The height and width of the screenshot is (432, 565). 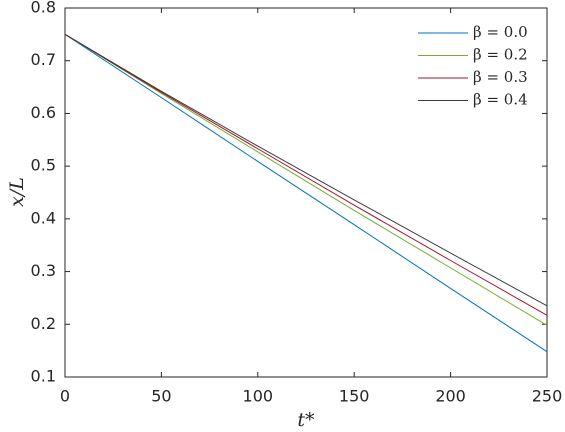 I want to click on y-tick-label: 0.8, so click(x=43, y=8).